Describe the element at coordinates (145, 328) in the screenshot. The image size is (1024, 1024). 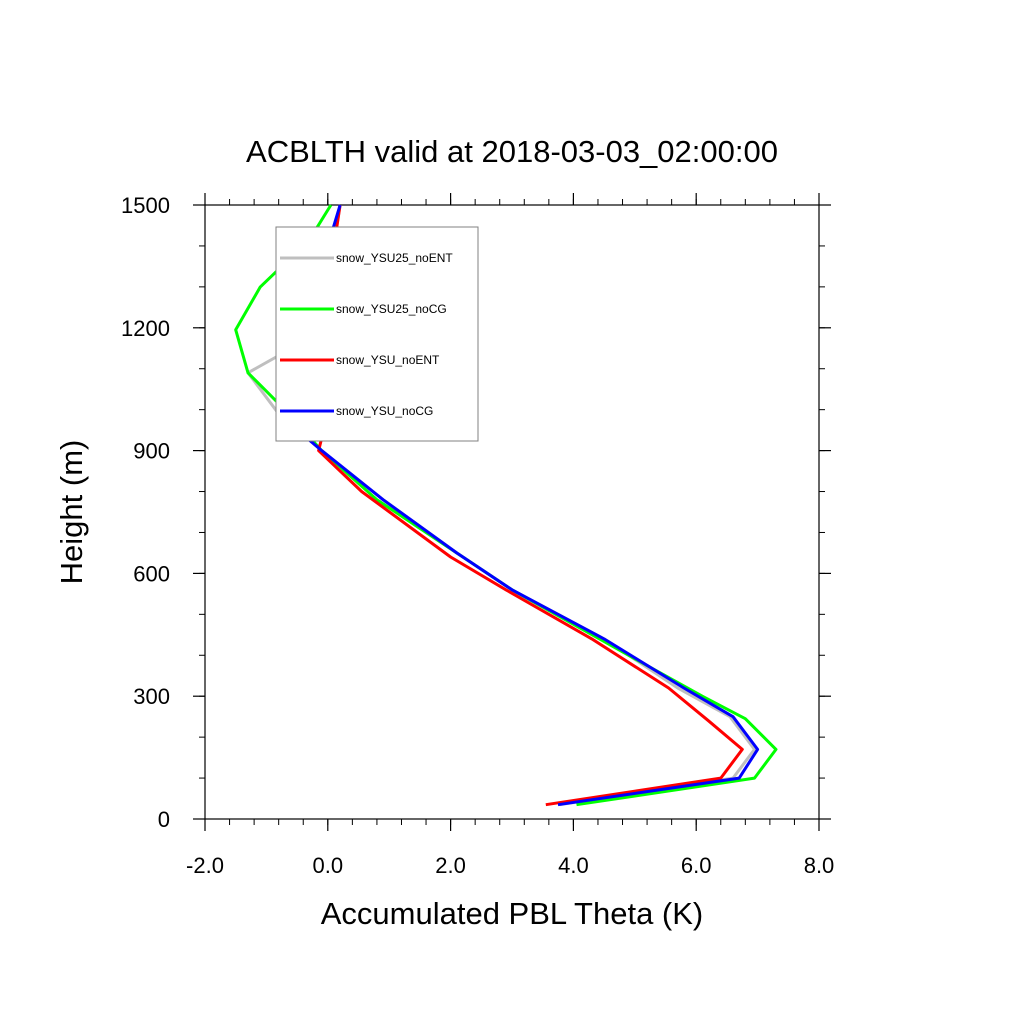
I see `y-tick-label: 1200` at that location.